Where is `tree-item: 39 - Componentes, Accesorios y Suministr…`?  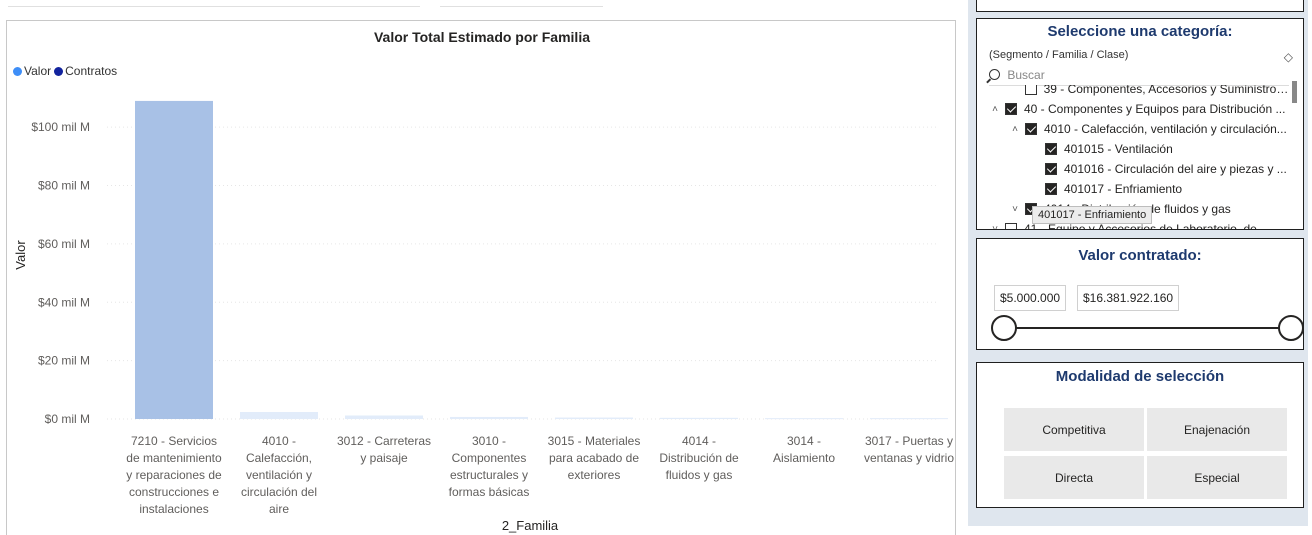 tree-item: 39 - Componentes, Accesorios y Suministr… is located at coordinates (1135, 92).